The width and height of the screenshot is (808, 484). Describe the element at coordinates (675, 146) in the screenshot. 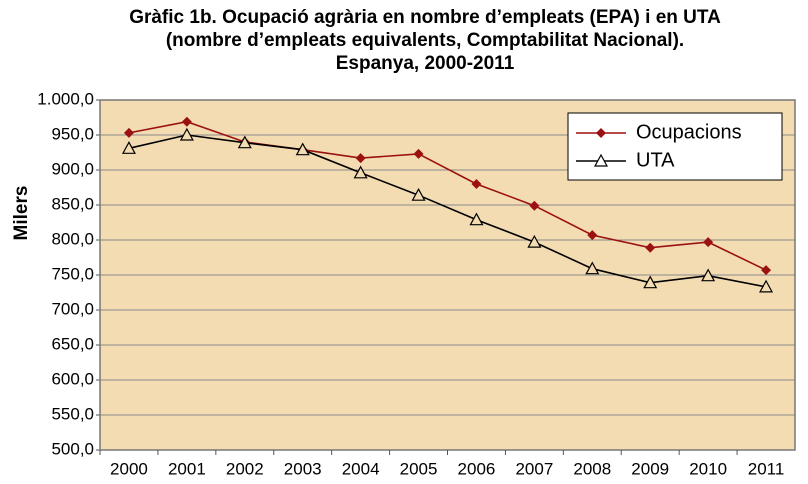

I see `legend` at that location.